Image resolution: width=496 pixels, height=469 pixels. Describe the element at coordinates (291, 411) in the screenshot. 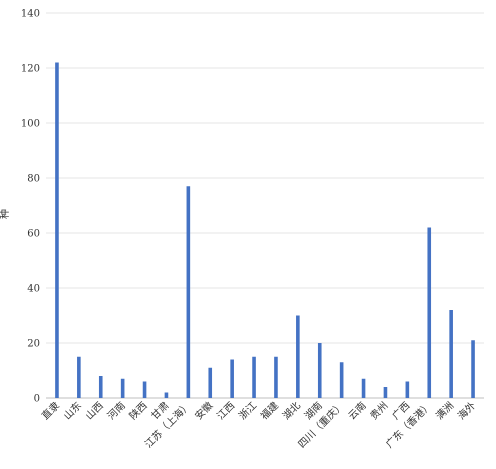

I see `x-tick-label: 湖北` at that location.